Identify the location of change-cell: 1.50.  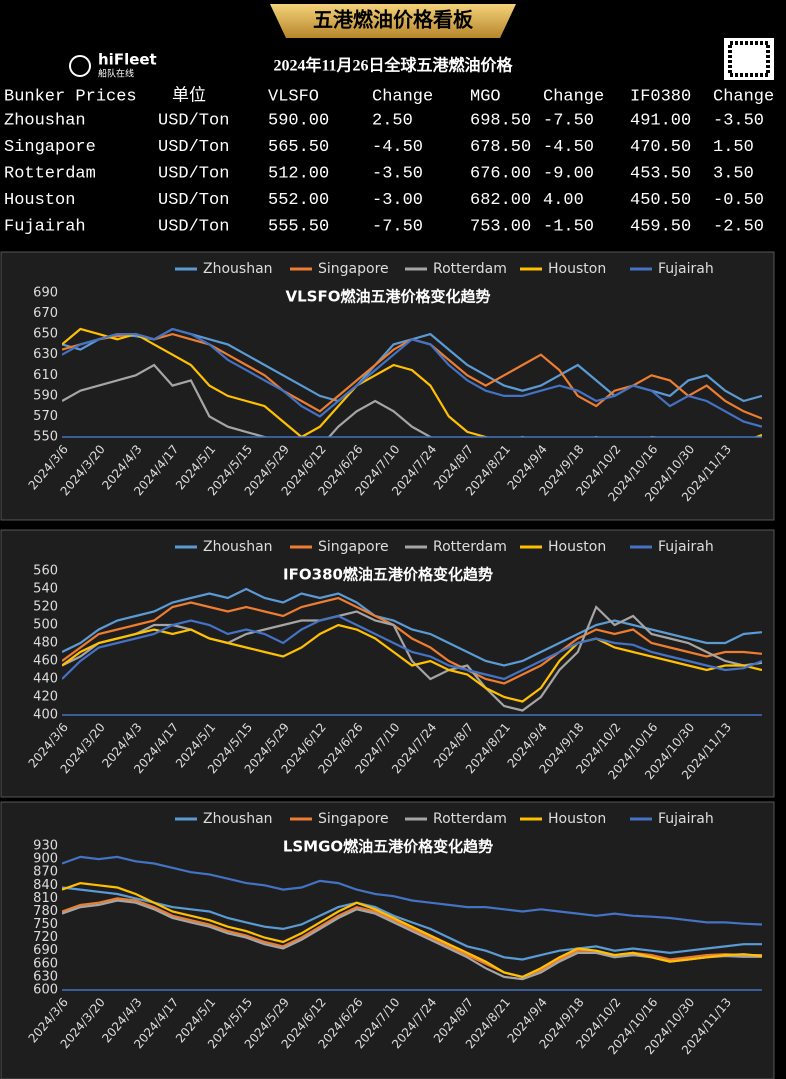
(733, 147).